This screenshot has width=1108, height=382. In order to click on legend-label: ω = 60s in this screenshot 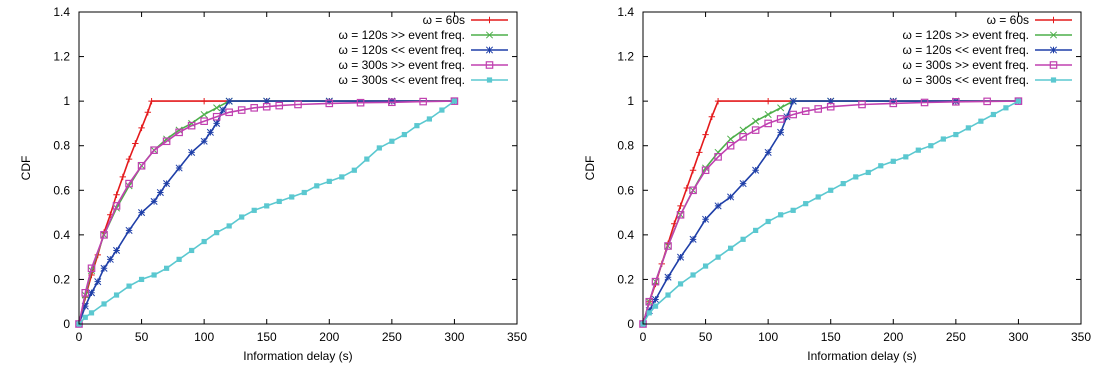, I will do `click(1008, 20)`.